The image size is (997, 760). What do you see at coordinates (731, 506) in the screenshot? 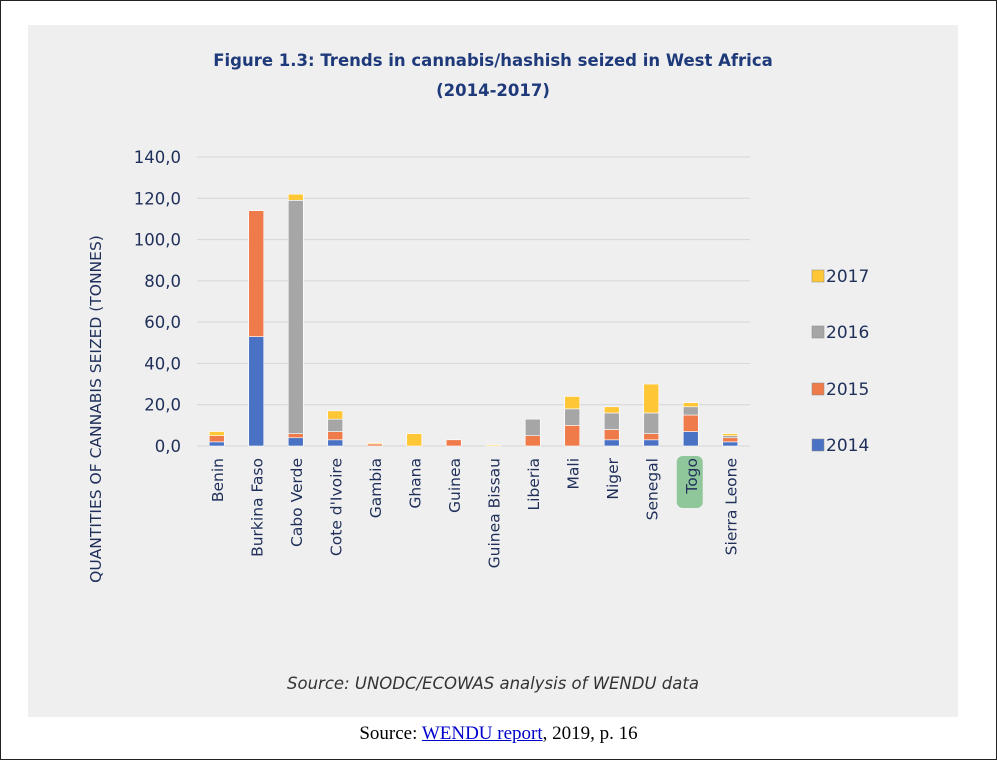
I see `x-category-label: Sierra Leone` at bounding box center [731, 506].